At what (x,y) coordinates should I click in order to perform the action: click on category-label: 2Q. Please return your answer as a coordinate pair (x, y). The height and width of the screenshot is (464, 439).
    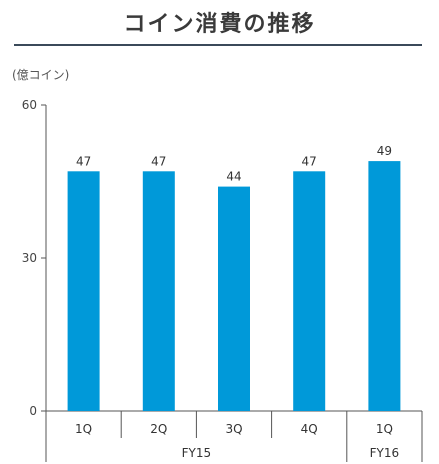
    Looking at the image, I should click on (158, 429).